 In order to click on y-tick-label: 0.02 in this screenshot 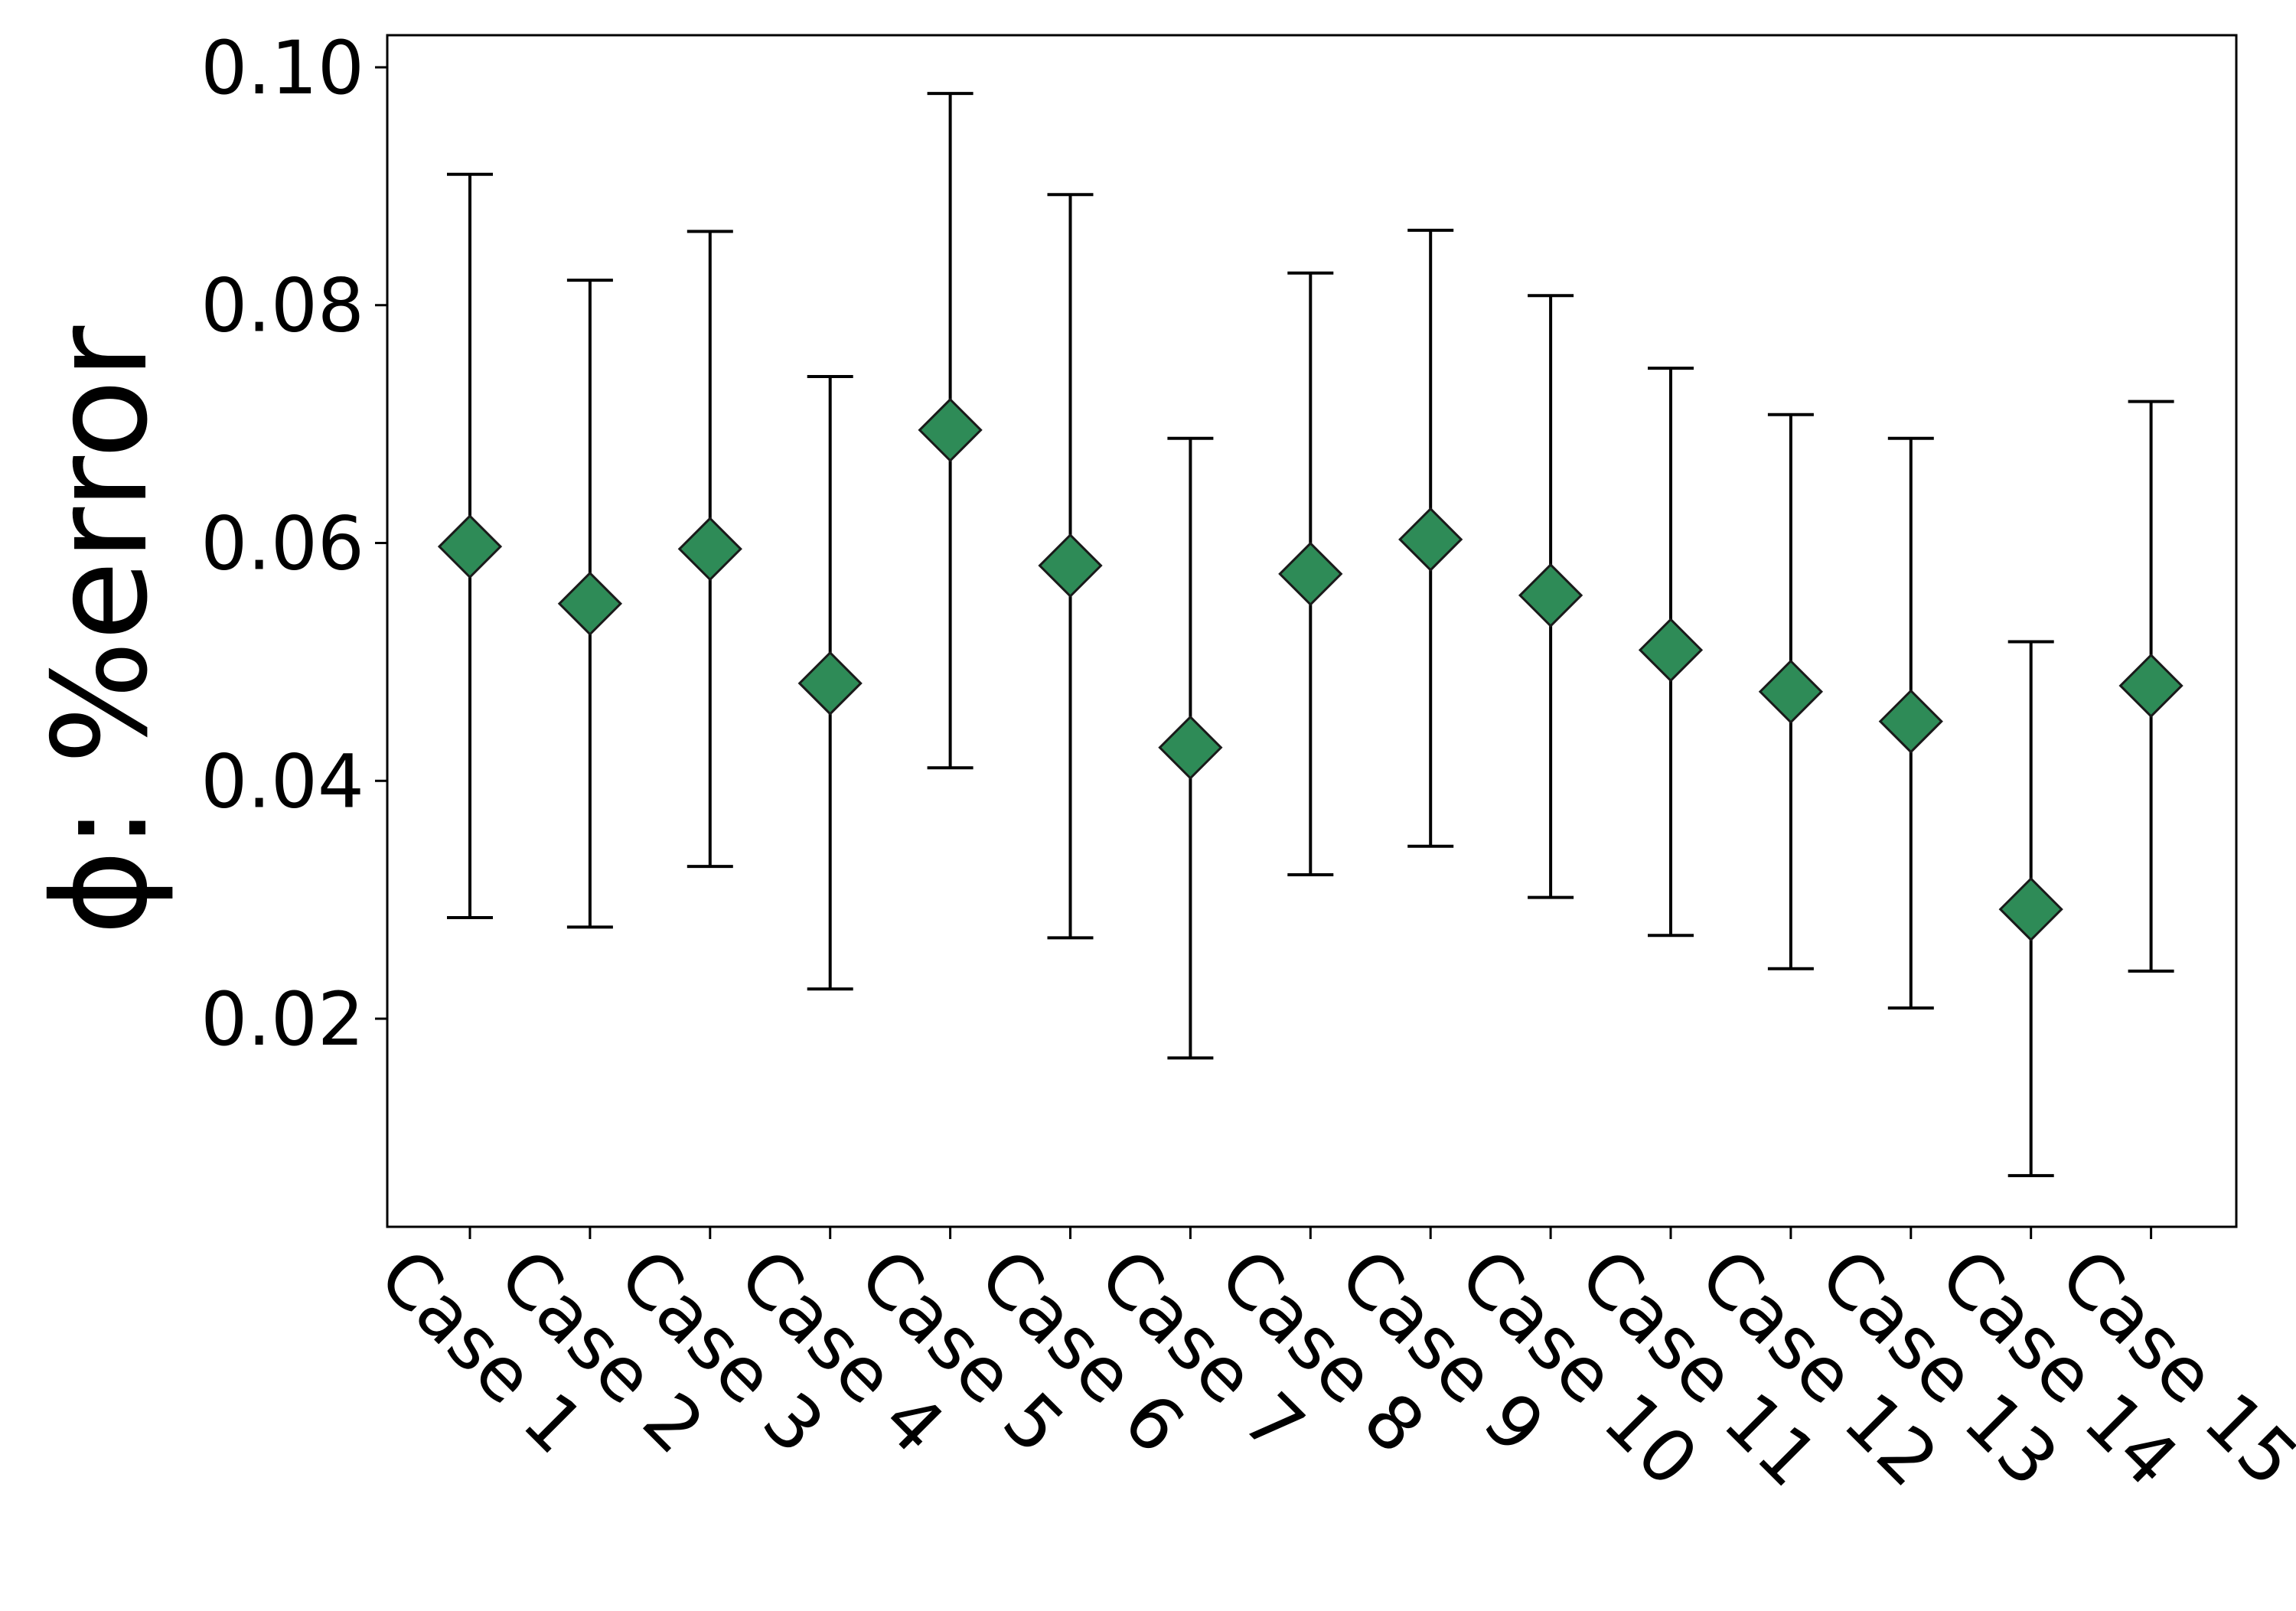, I will do `click(282, 1019)`.